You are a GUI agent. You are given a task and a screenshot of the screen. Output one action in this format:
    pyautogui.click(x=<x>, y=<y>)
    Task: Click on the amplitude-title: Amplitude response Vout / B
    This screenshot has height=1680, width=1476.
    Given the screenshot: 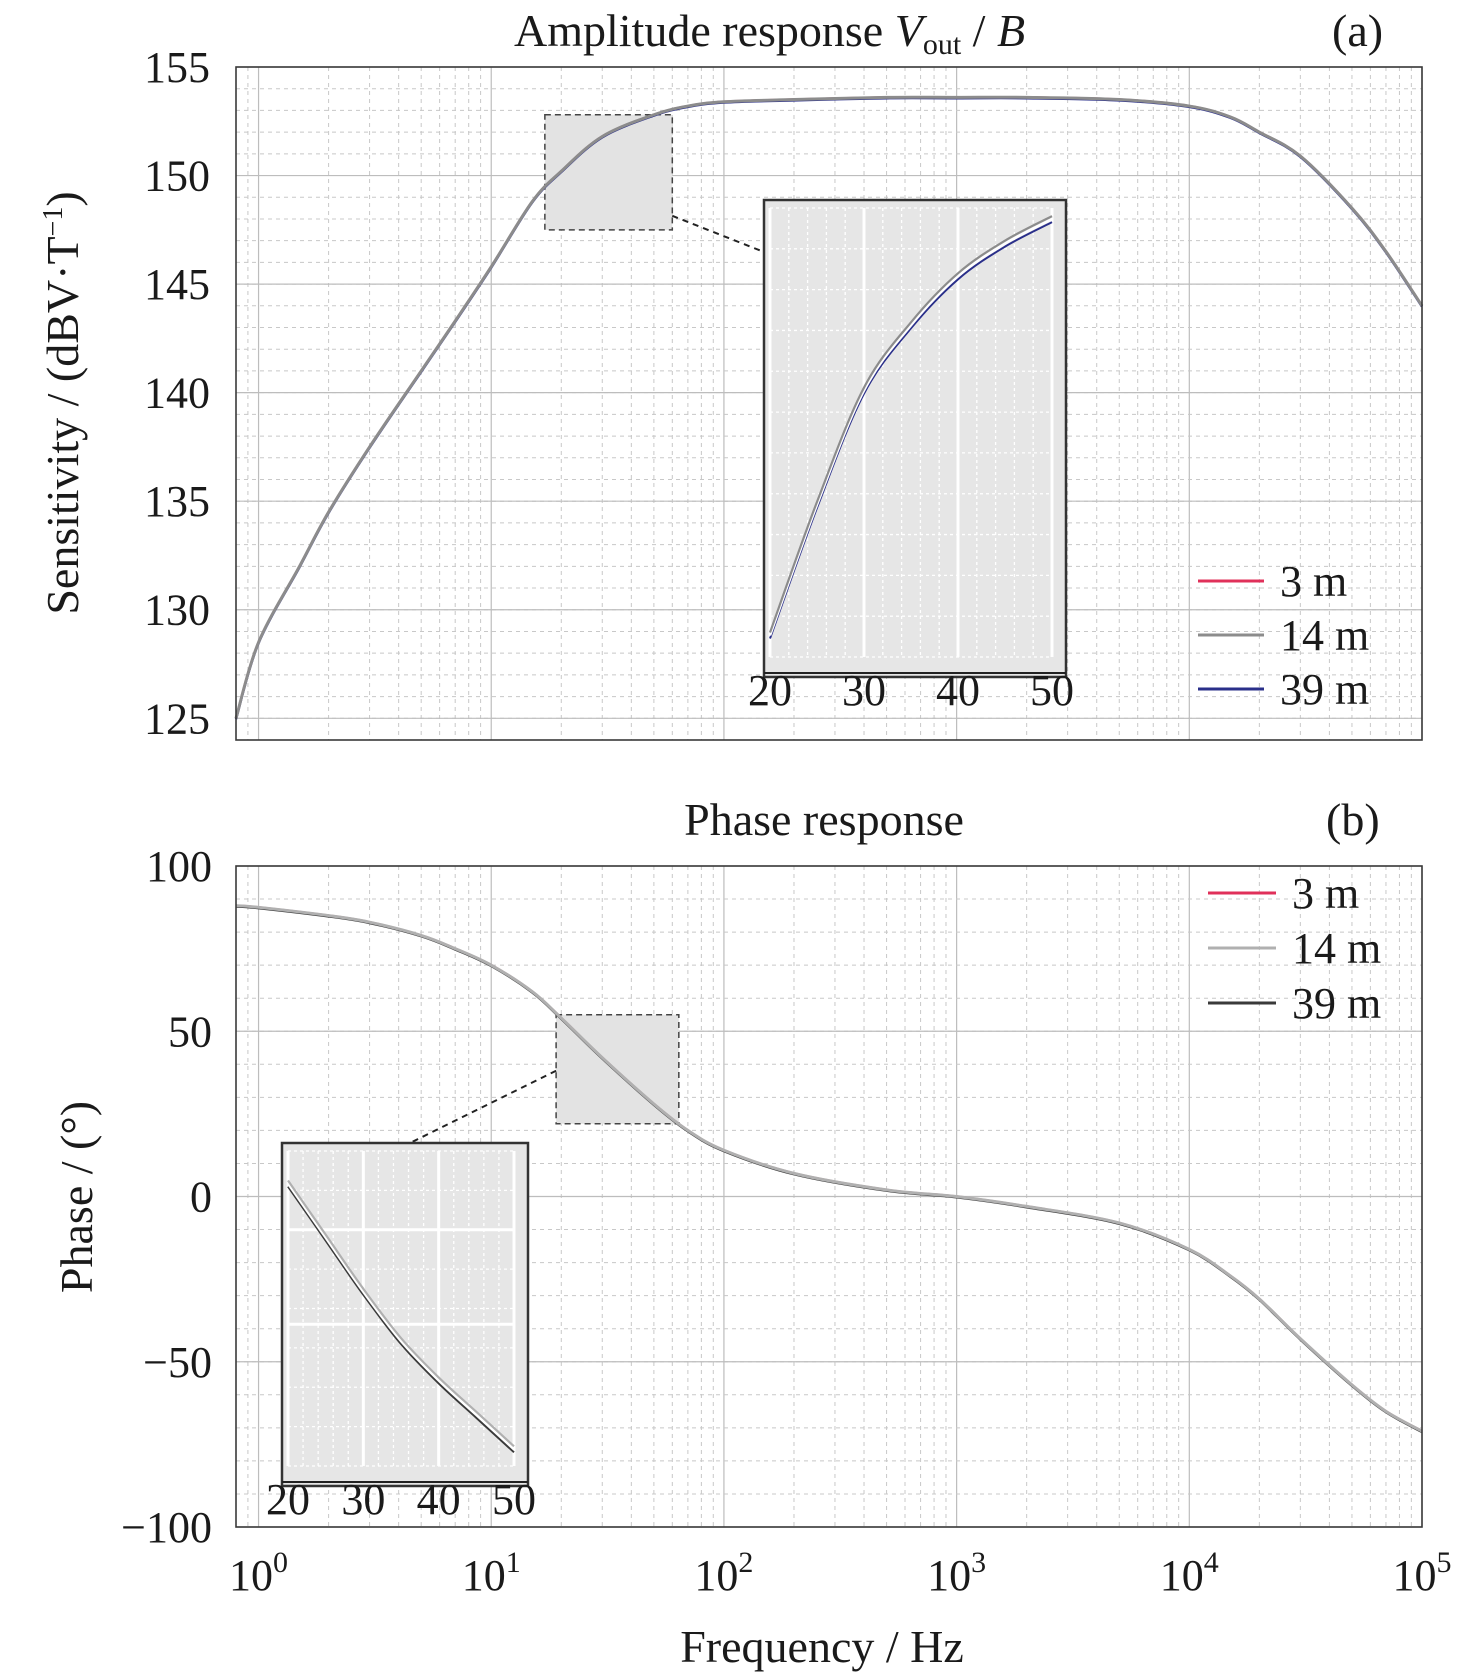 What is the action you would take?
    pyautogui.click(x=769, y=33)
    